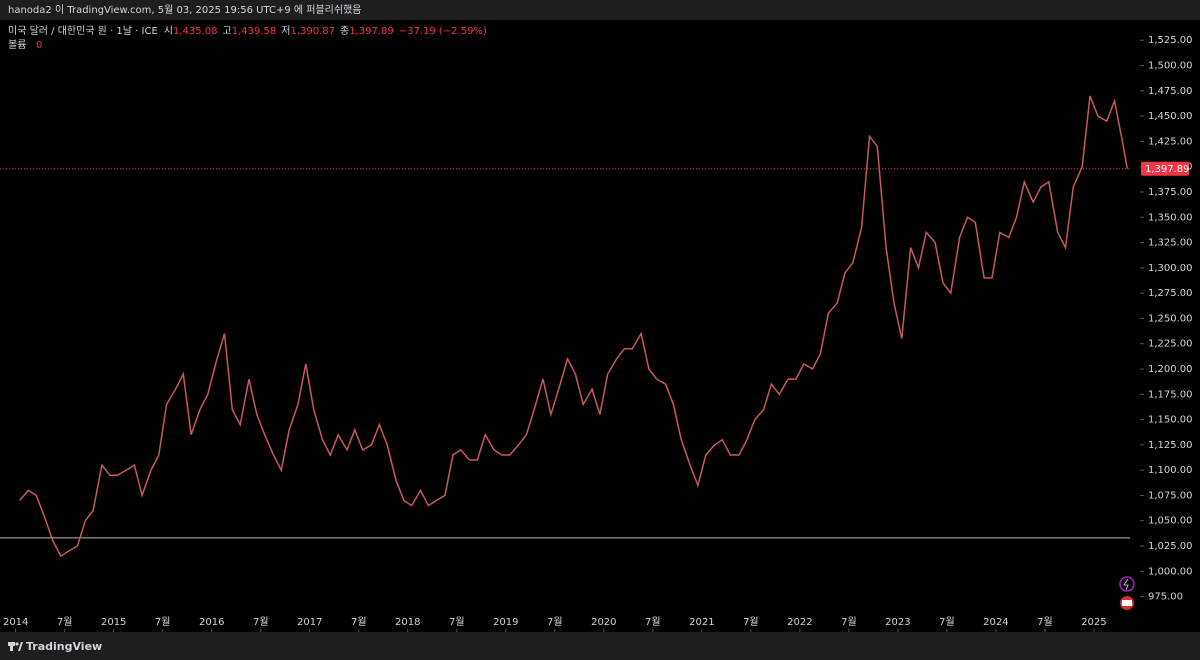  I want to click on legend-value: 1,439.58, so click(254, 31).